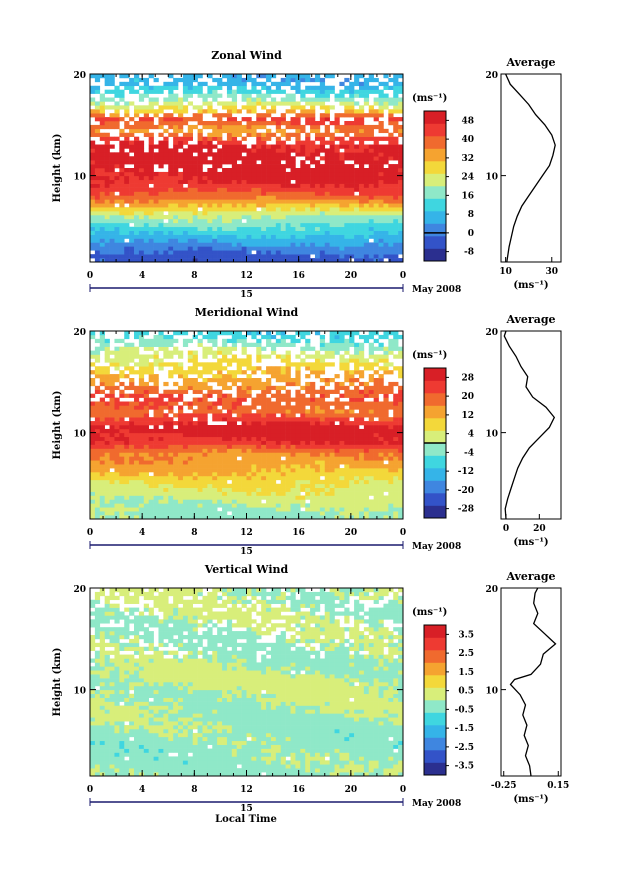 This screenshot has width=622, height=873. I want to click on colorbar-tick-label: 40, so click(467, 140).